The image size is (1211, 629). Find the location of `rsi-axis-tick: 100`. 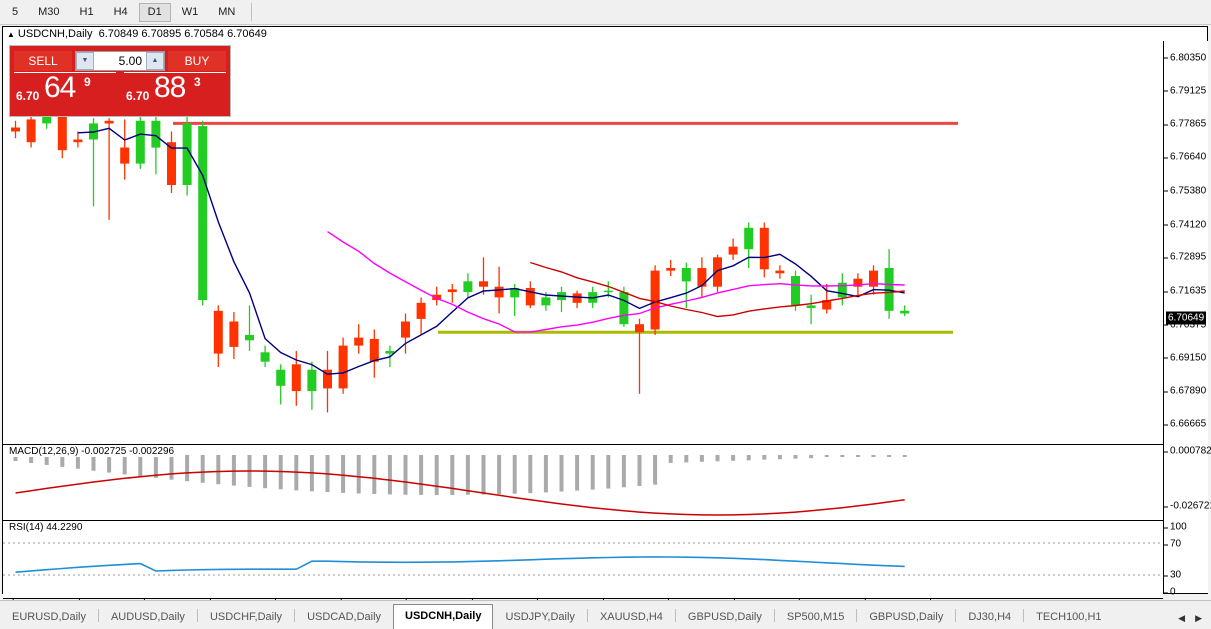

rsi-axis-tick: 100 is located at coordinates (1175, 527).